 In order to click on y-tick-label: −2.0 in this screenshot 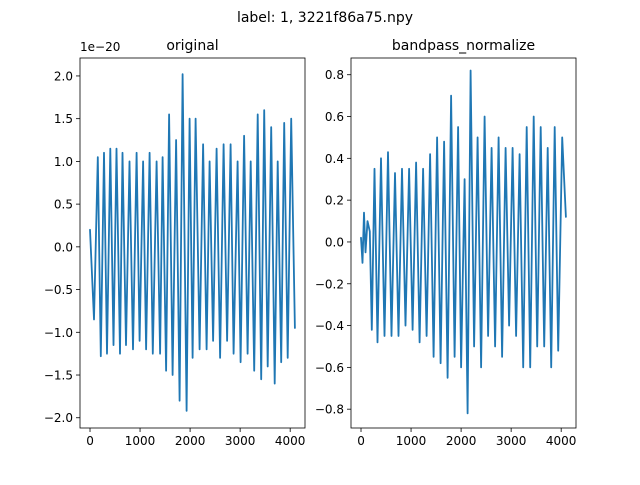, I will do `click(58, 418)`.